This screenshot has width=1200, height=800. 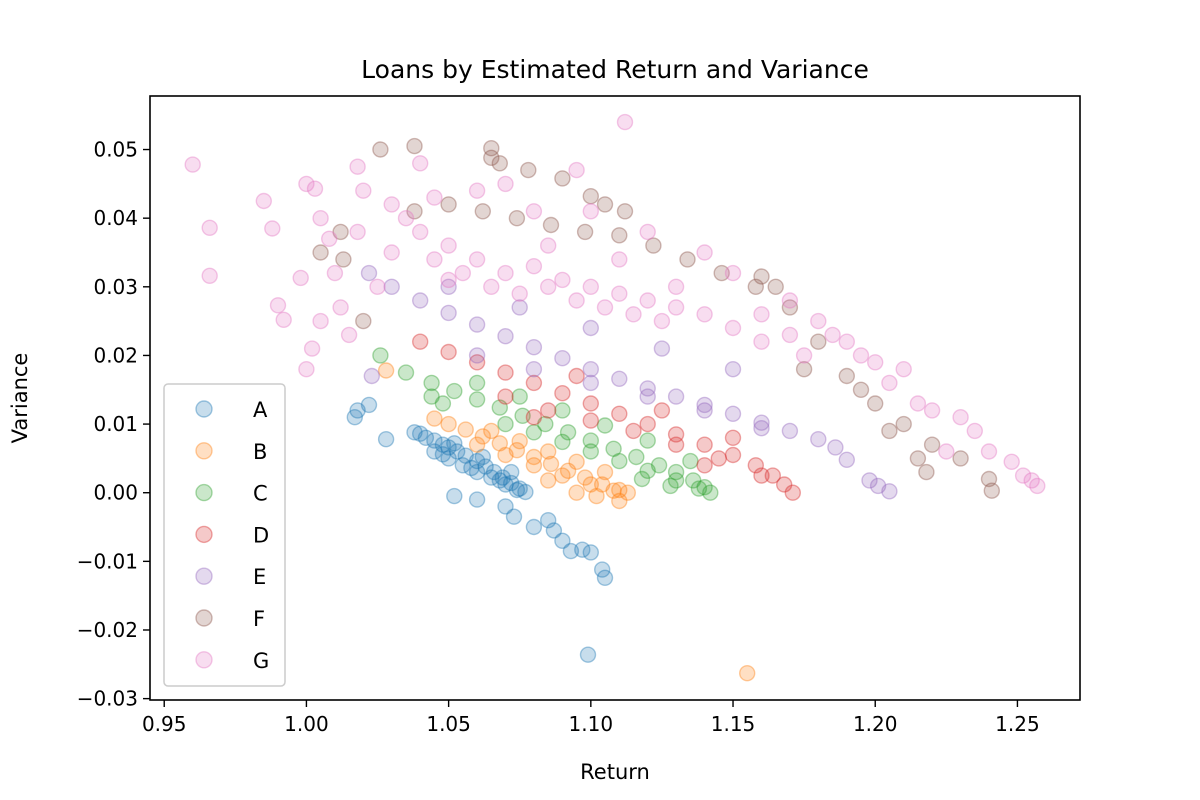 I want to click on legend-marker-E, so click(x=204, y=576).